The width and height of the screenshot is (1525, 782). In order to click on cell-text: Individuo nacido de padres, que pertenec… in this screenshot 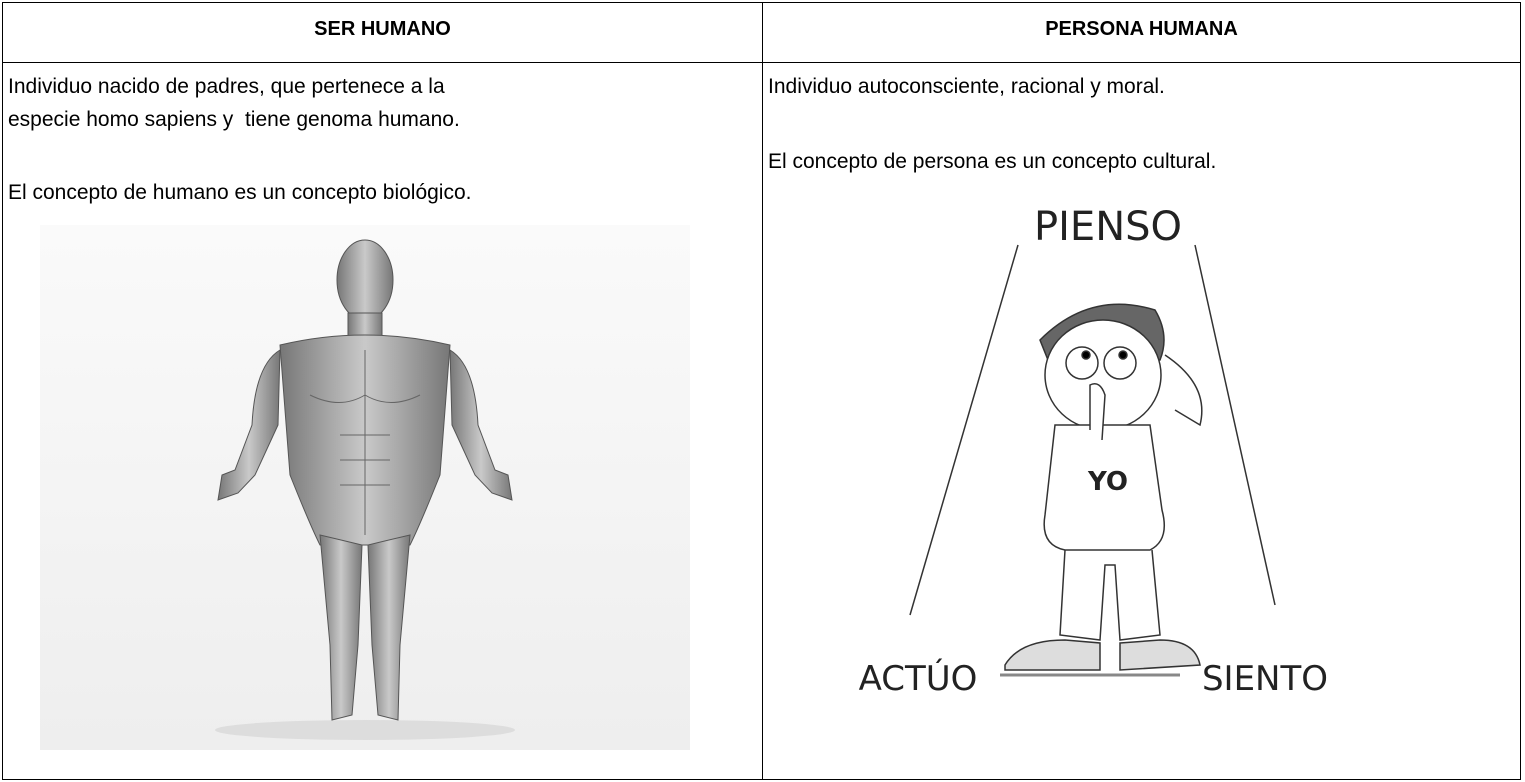, I will do `click(226, 86)`.